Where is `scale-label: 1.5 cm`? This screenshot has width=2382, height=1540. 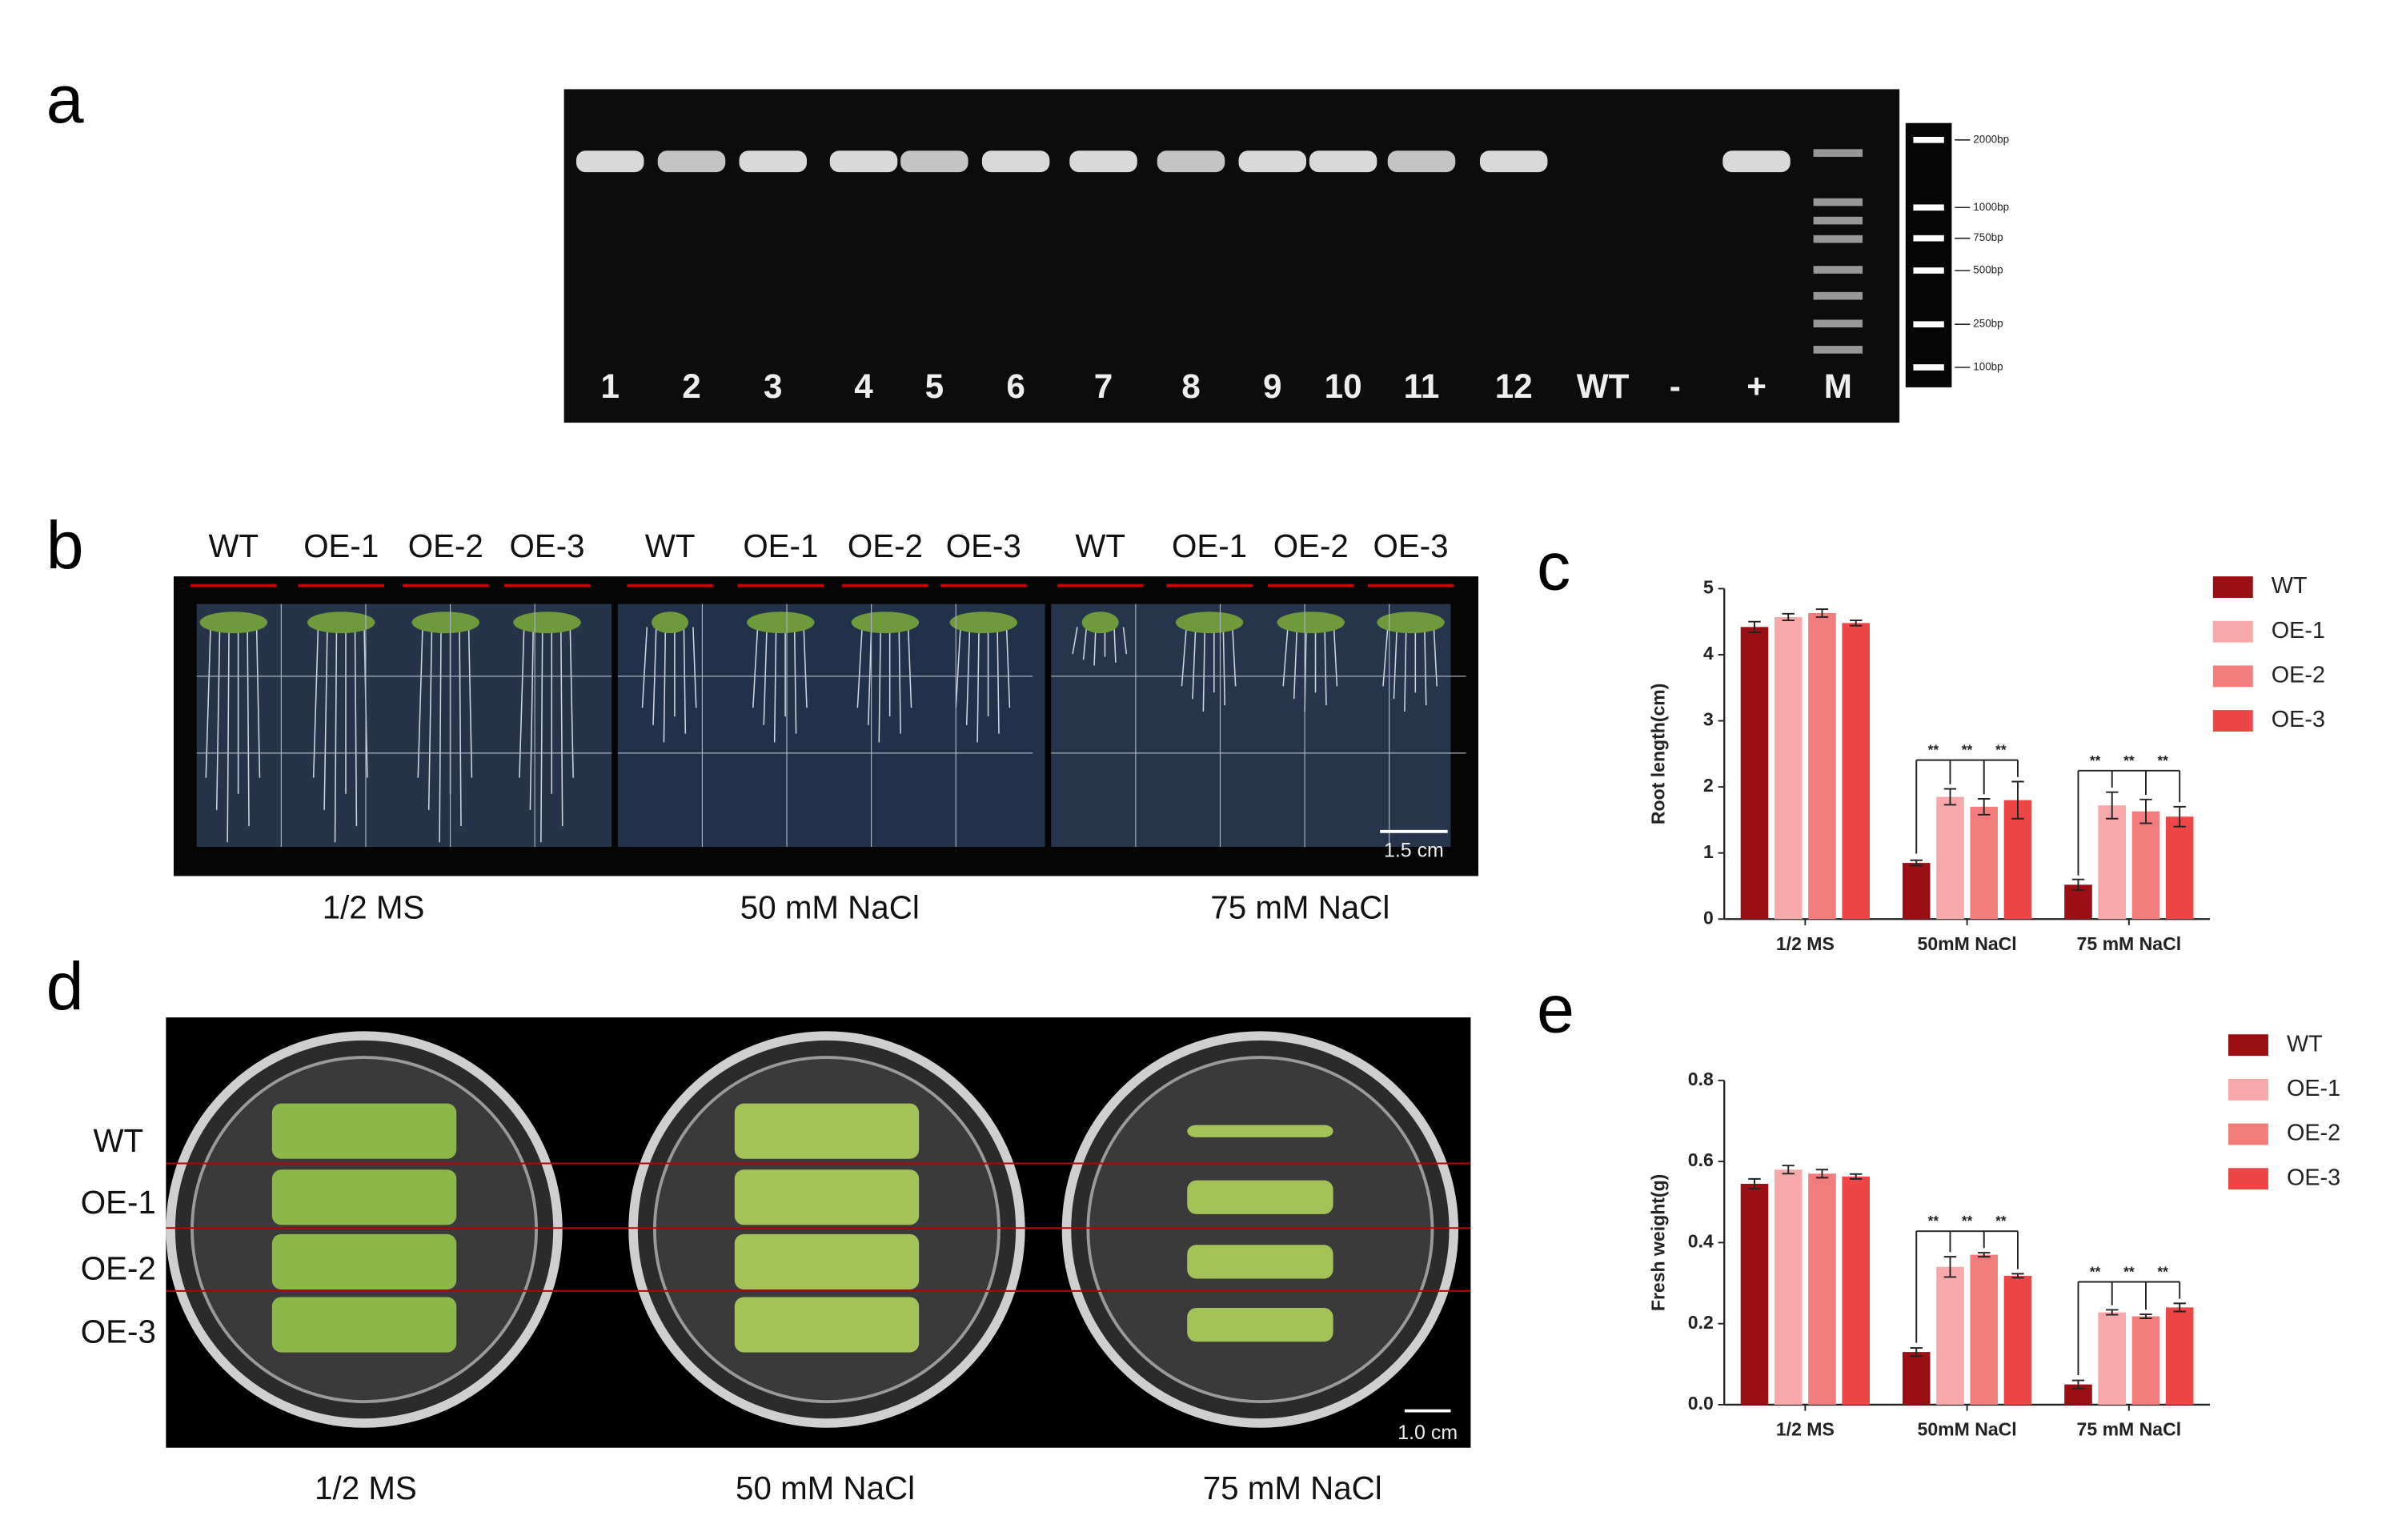
scale-label: 1.5 cm is located at coordinates (1414, 850).